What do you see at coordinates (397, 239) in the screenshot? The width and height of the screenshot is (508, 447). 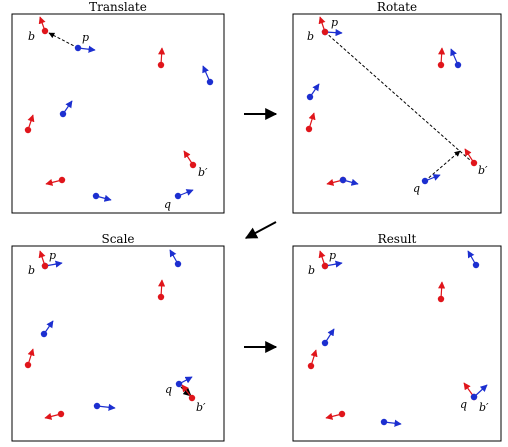 I see `panel-title-result: Result` at bounding box center [397, 239].